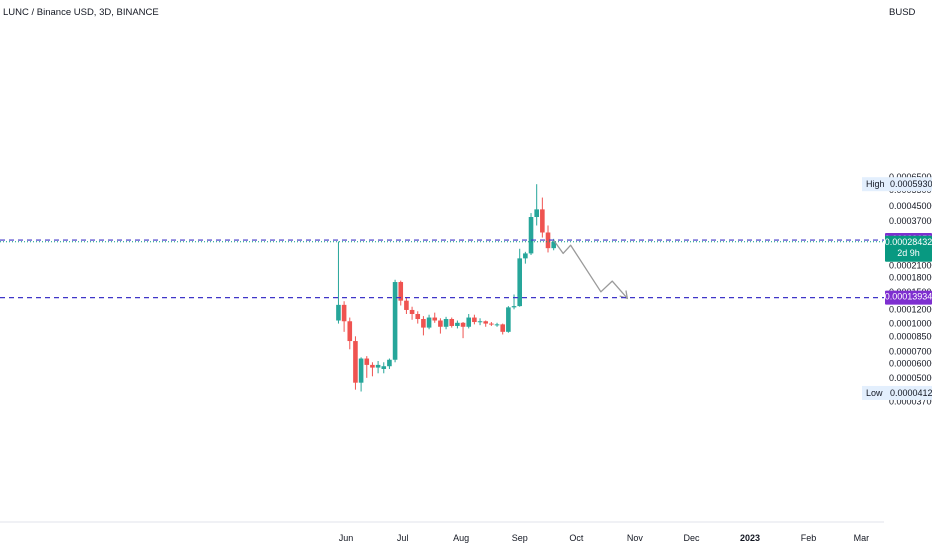 This screenshot has width=932, height=550. I want to click on chart-title: LUNC / Binance USD, 3D, BINANCE, so click(81, 12).